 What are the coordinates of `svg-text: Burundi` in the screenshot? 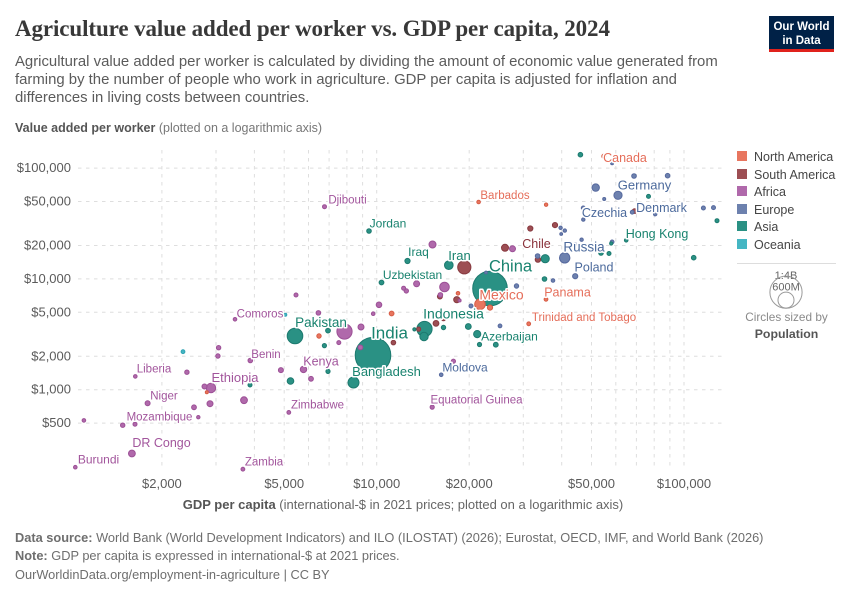 It's located at (98, 460).